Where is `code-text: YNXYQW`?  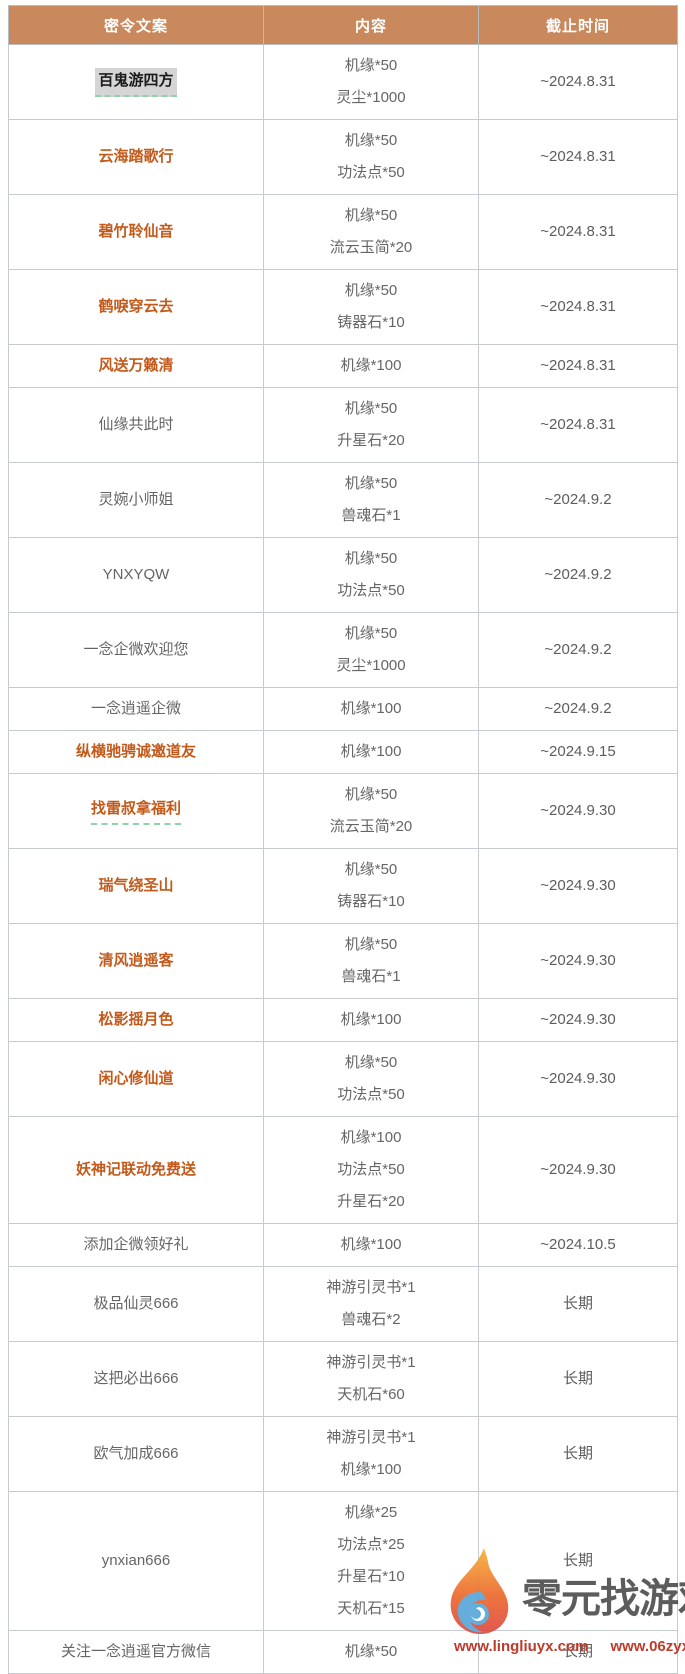 code-text: YNXYQW is located at coordinates (136, 574).